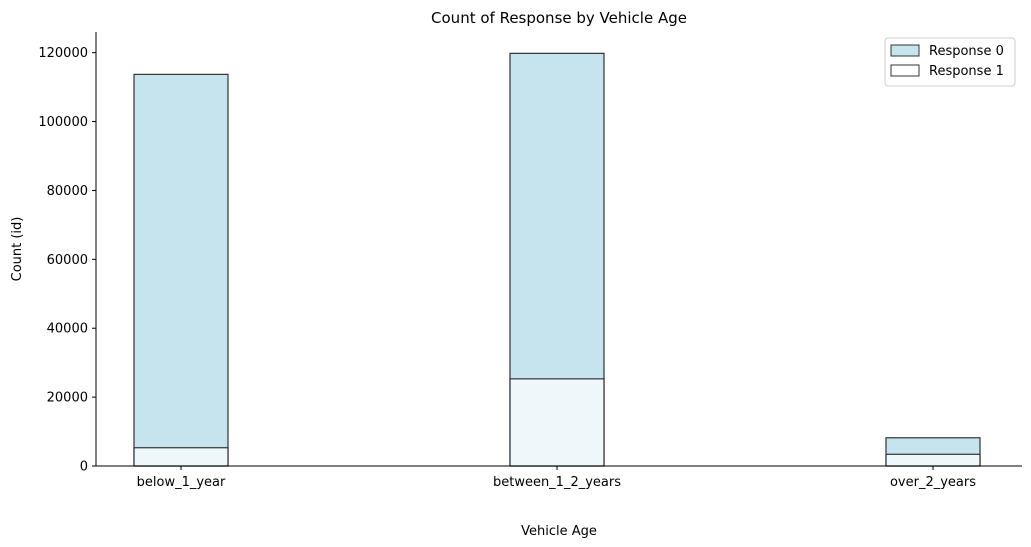  I want to click on y-tick-label: 0, so click(84, 467).